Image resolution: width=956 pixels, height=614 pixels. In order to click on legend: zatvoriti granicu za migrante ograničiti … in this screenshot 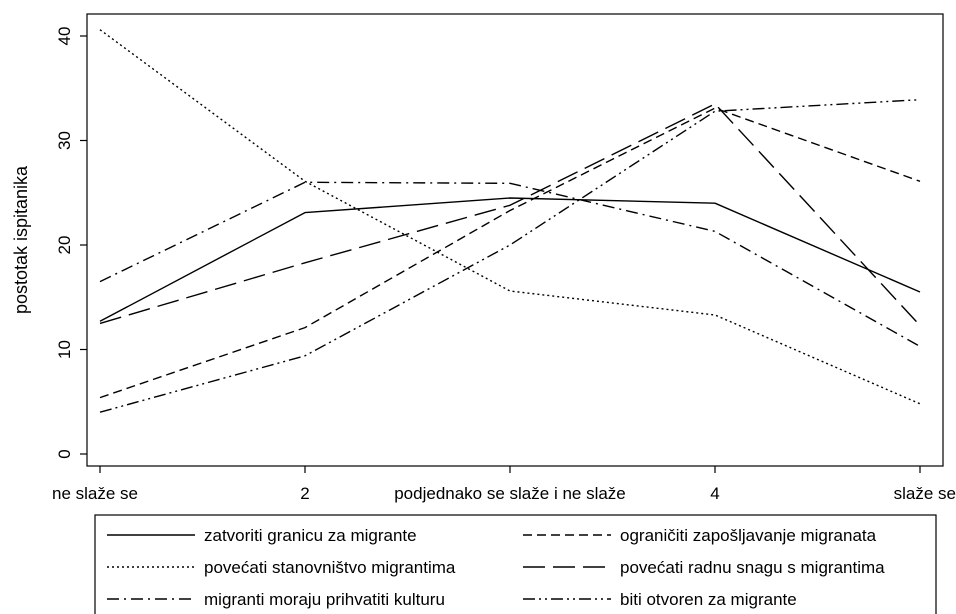, I will do `click(496, 567)`.